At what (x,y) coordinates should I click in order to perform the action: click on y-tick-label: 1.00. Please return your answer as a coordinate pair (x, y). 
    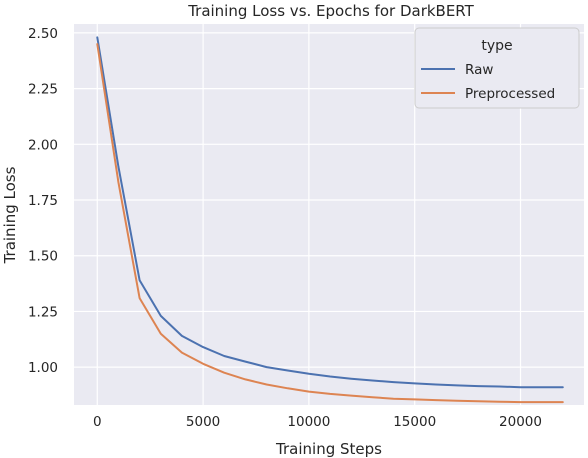
    Looking at the image, I should click on (43, 368).